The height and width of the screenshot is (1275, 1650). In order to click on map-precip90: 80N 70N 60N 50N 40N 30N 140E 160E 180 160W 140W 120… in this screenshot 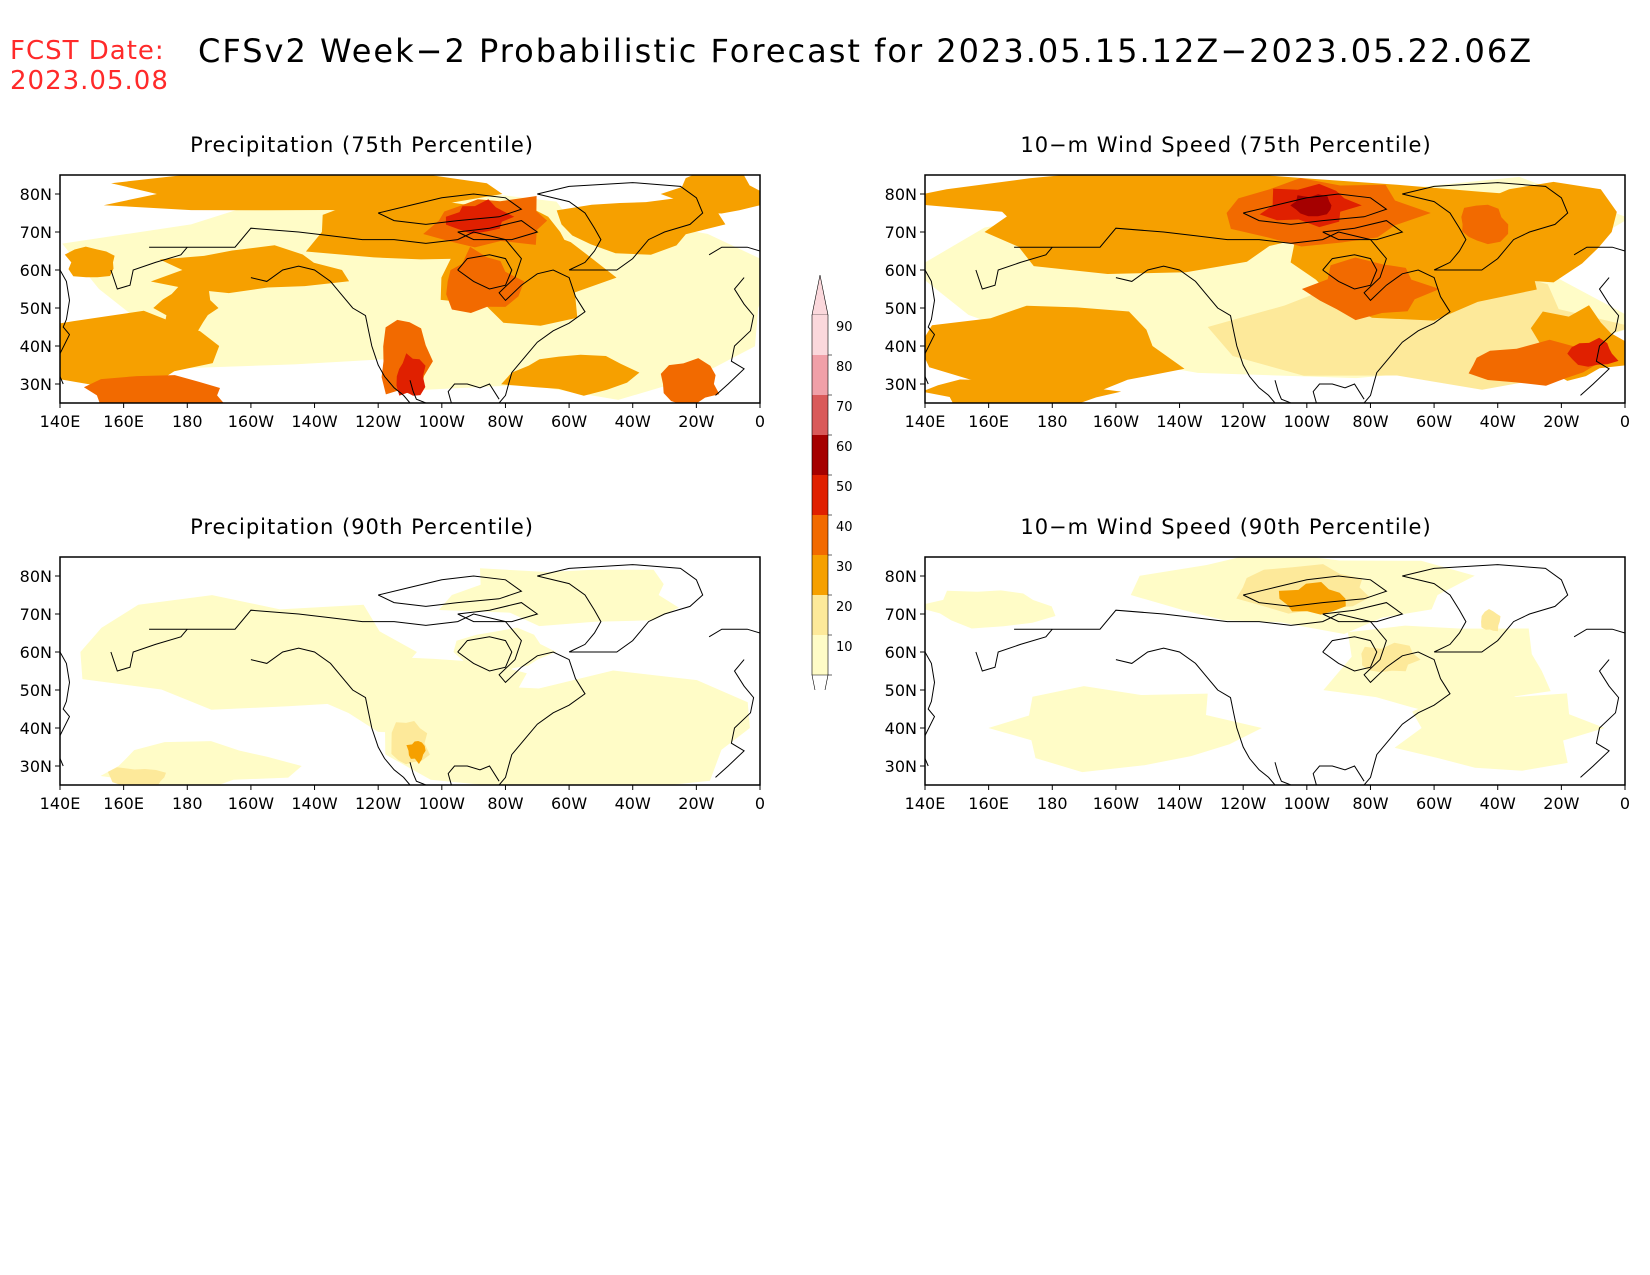, I will do `click(392, 684)`.